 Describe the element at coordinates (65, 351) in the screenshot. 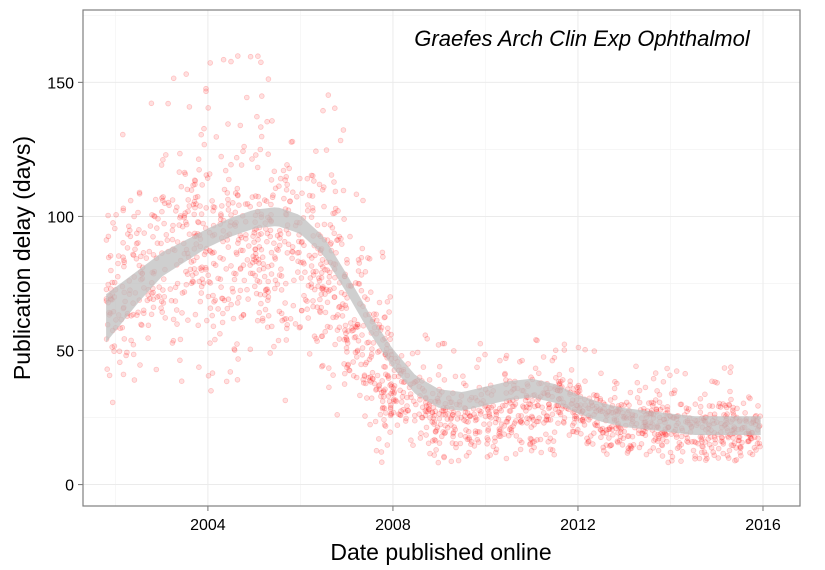

I see `y-tick-label: 50` at that location.